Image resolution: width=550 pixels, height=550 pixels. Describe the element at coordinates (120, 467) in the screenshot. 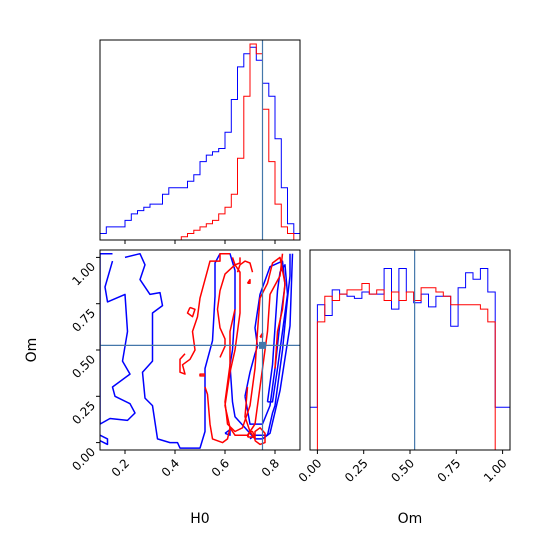

I see `tick-label-h0-0: 0.2` at that location.